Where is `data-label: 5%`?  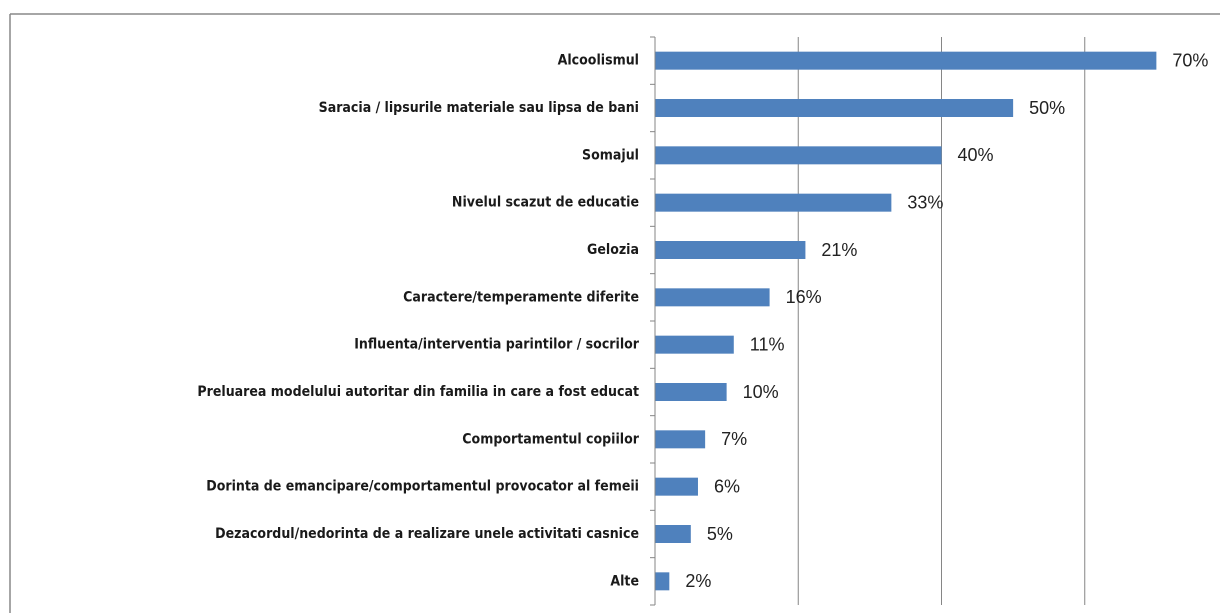 data-label: 5% is located at coordinates (720, 534).